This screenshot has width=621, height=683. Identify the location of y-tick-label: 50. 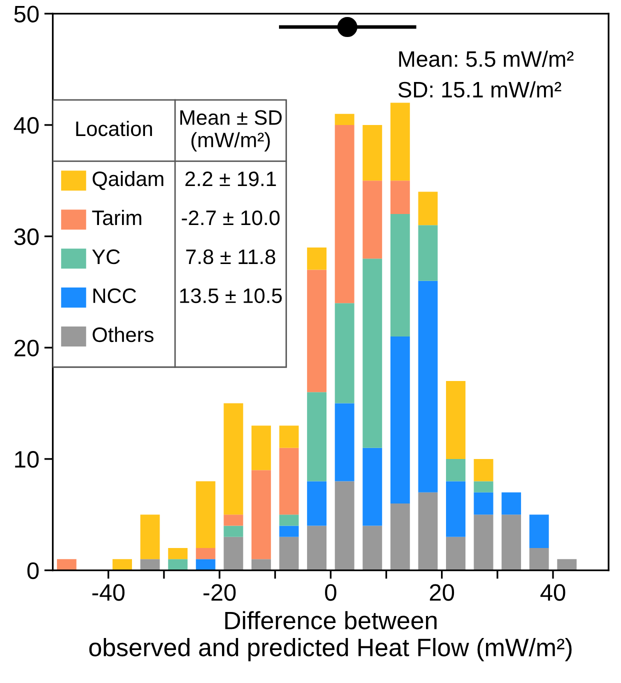
(26, 14).